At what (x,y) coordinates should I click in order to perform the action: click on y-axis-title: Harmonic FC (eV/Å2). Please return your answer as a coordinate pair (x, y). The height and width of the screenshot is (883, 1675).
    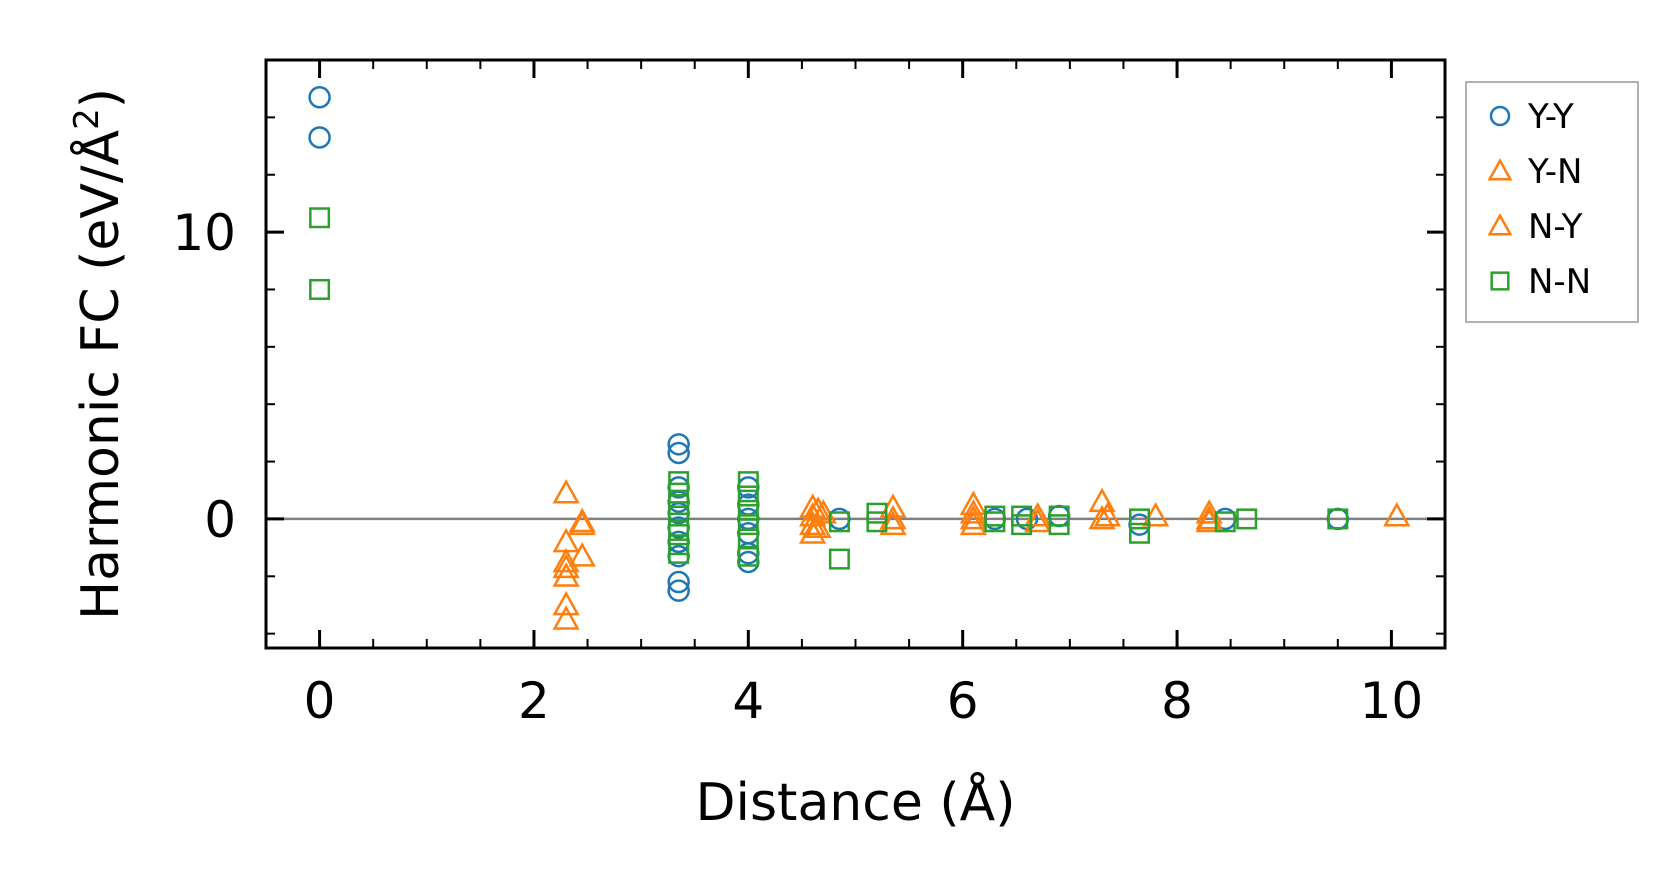
    Looking at the image, I should click on (99, 354).